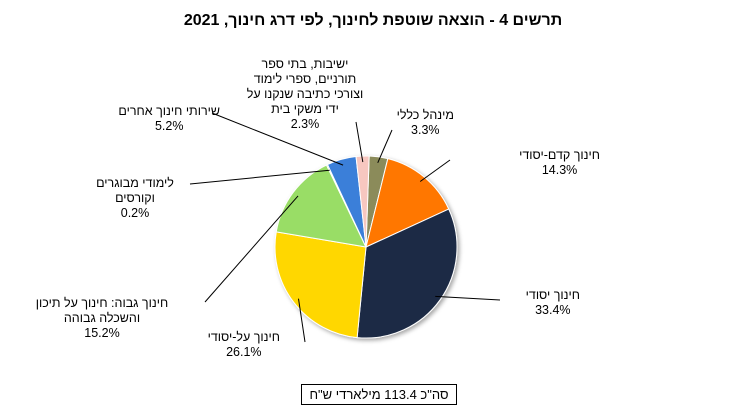  I want to click on leader-line-primary, so click(468, 298).